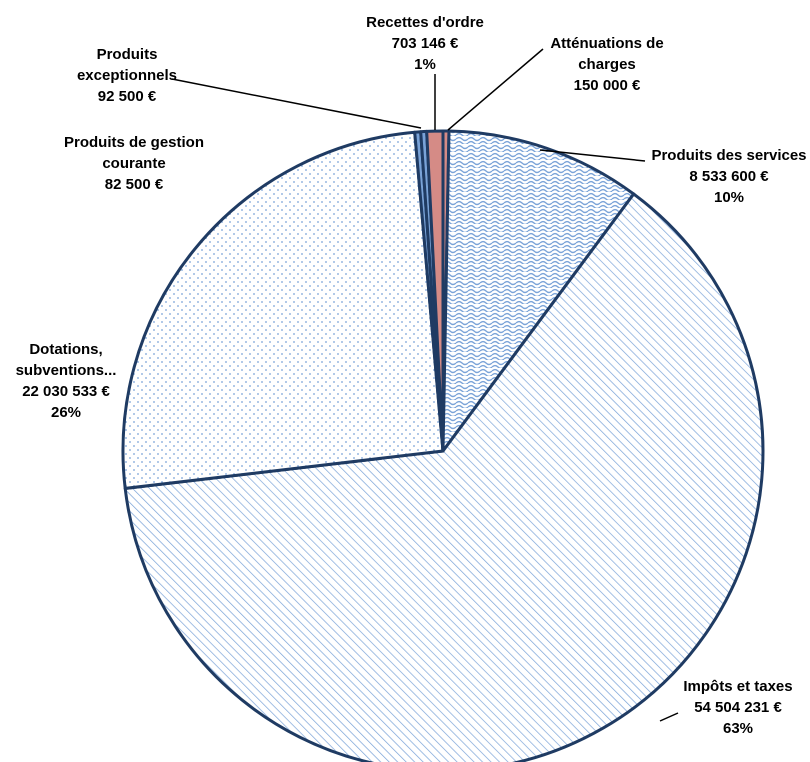 This screenshot has height=762, width=810. Describe the element at coordinates (133, 163) in the screenshot. I see `data-label-produits-de-gestion-courante-line-2: courante` at that location.